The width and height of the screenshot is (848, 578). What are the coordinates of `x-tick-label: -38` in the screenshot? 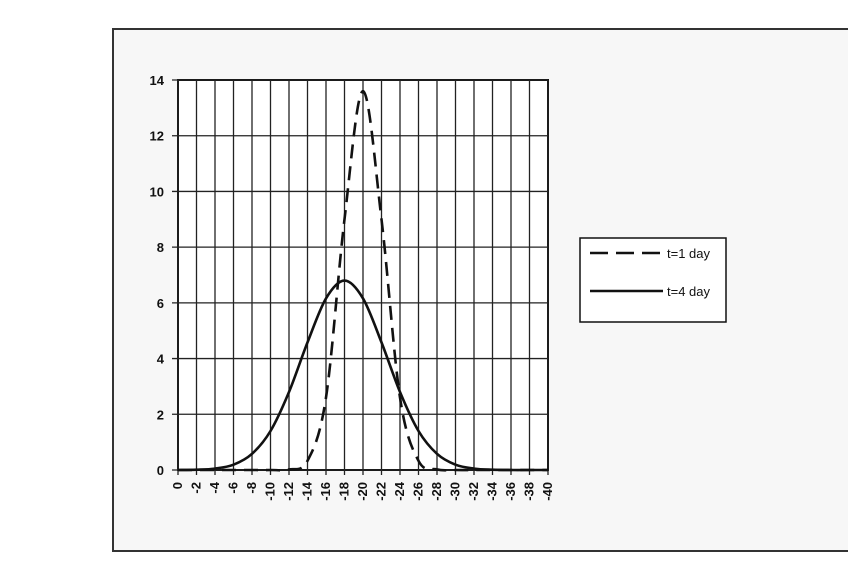 It's located at (529, 491).